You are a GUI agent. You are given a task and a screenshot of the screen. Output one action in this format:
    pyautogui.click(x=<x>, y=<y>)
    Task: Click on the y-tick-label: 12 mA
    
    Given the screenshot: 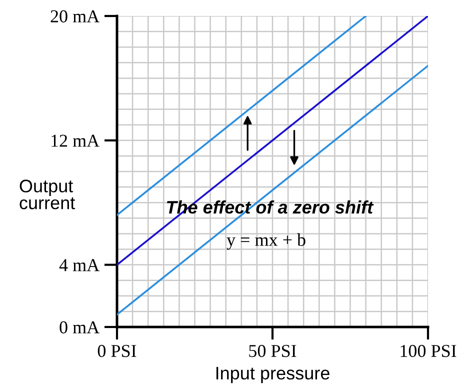 What is the action you would take?
    pyautogui.click(x=76, y=140)
    